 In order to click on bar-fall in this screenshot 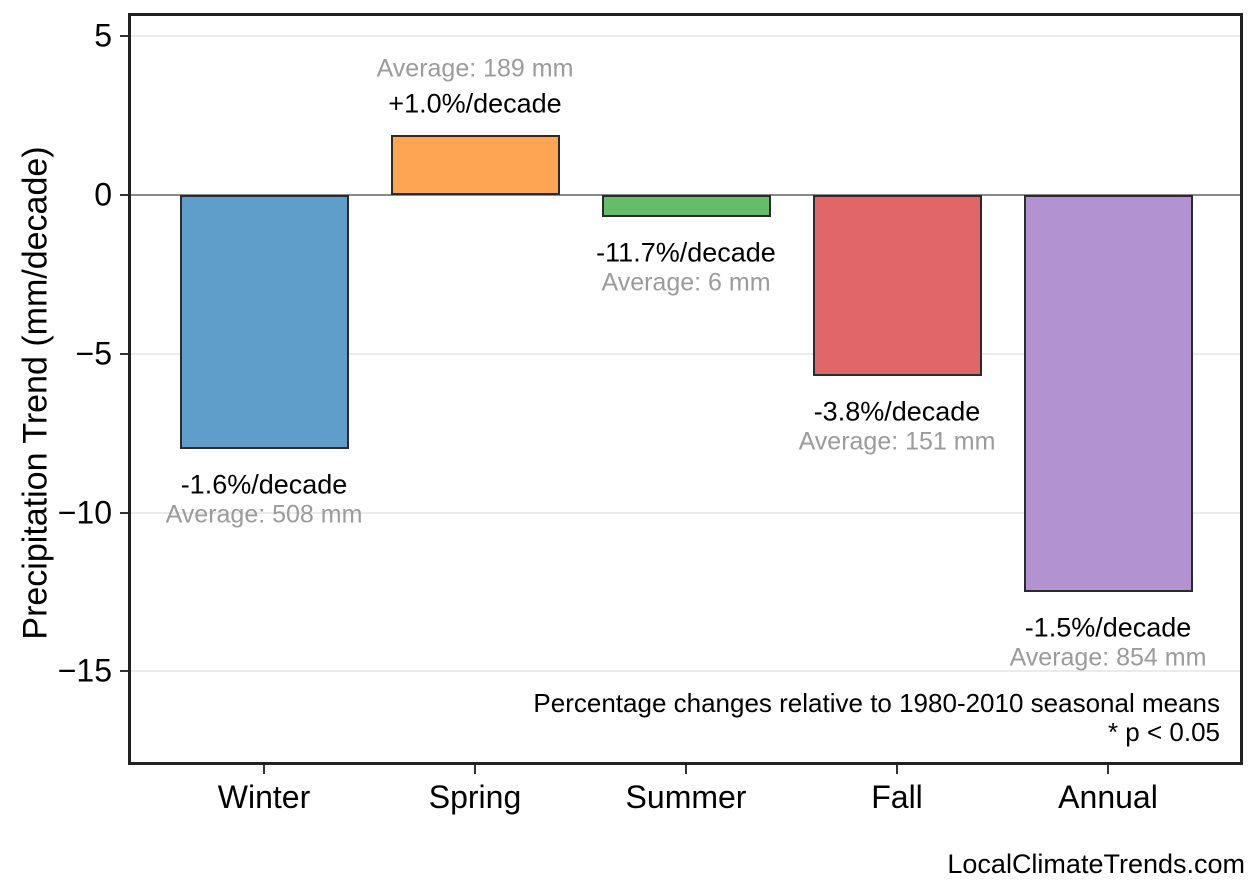, I will do `click(897, 285)`.